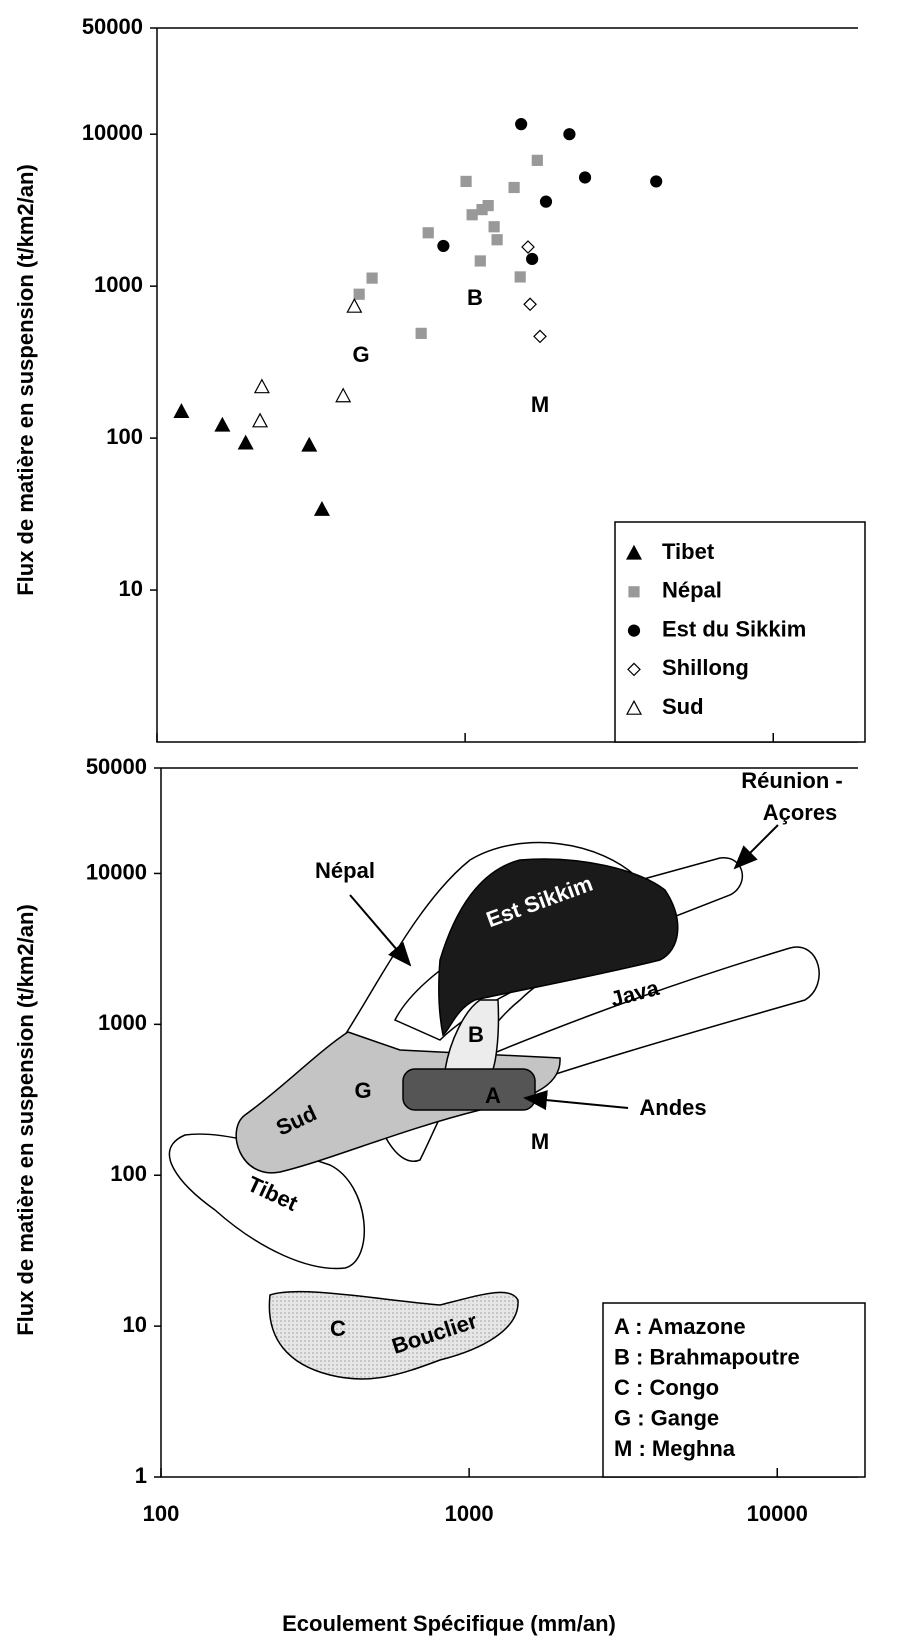 The height and width of the screenshot is (1642, 898). I want to click on legend-label: Sud, so click(683, 706).